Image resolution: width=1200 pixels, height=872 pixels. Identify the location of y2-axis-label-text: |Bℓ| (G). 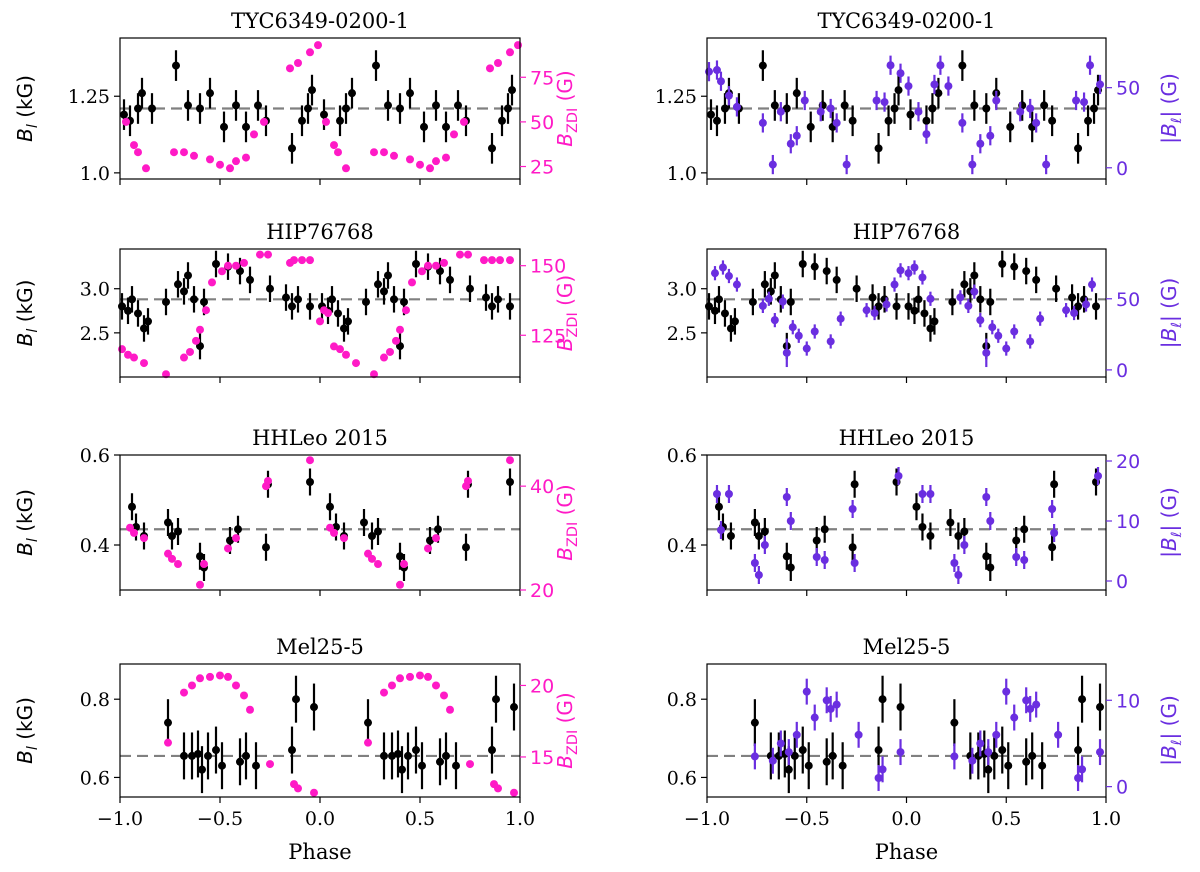
(1171, 313).